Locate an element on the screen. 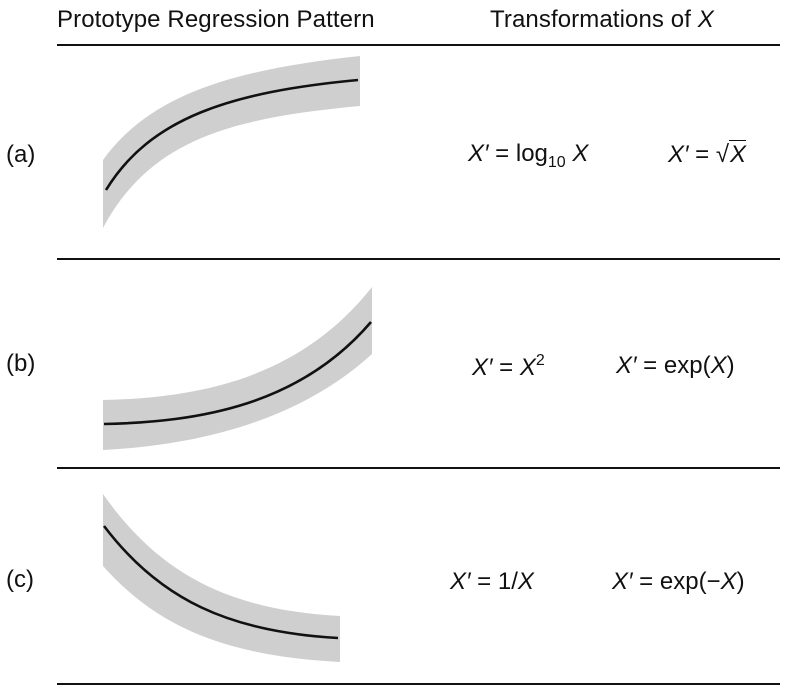  row-divider-a-b is located at coordinates (418, 259).